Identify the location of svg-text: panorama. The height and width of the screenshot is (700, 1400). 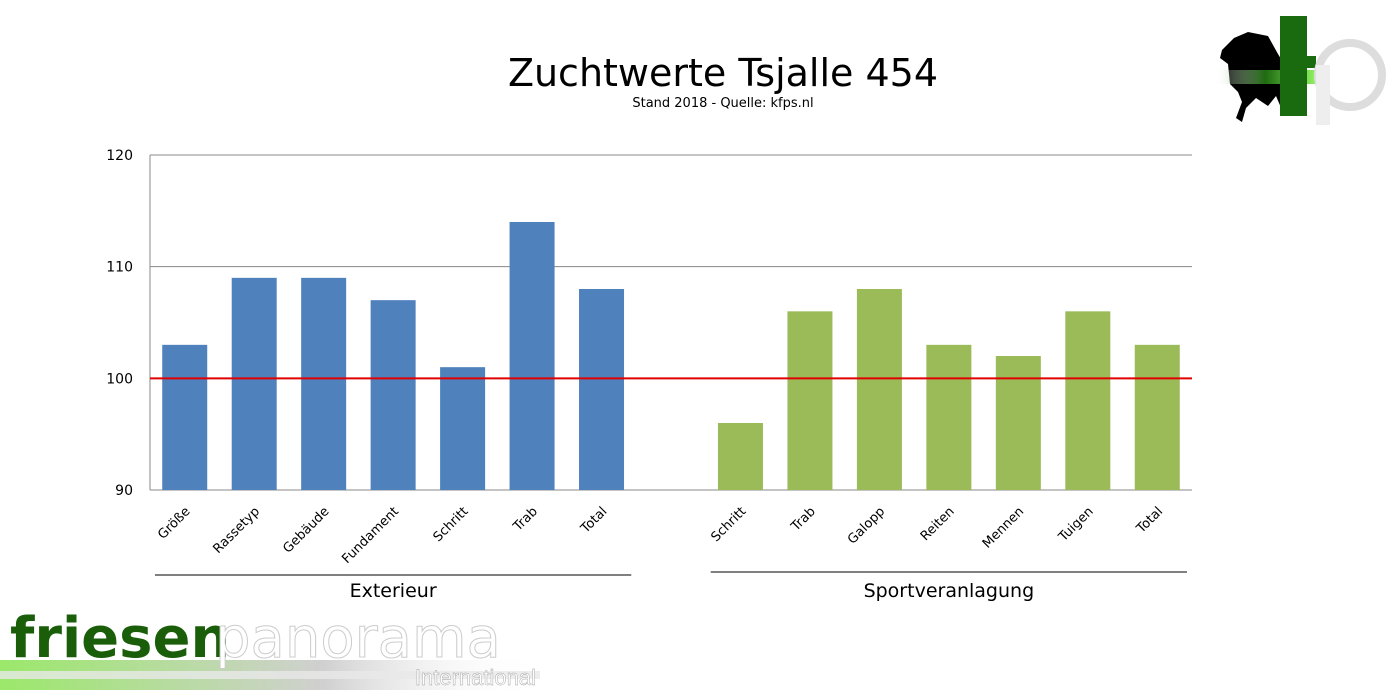
(358, 638).